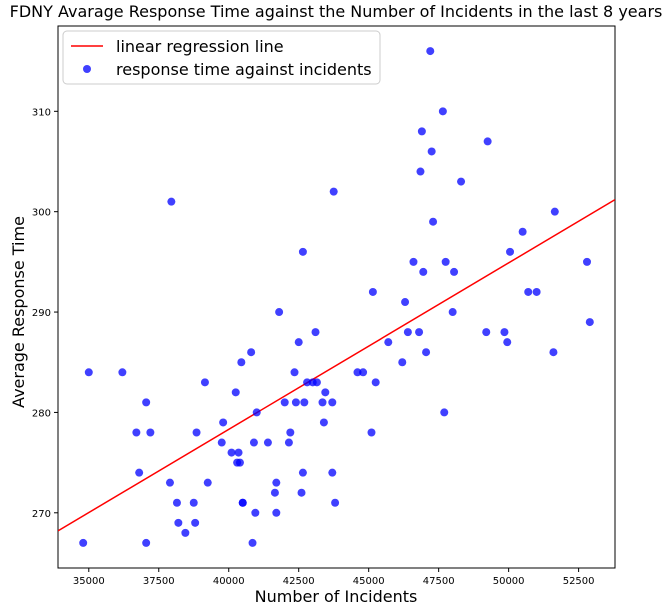 The image size is (672, 611). Describe the element at coordinates (229, 581) in the screenshot. I see `x-tick-label: 40000` at that location.